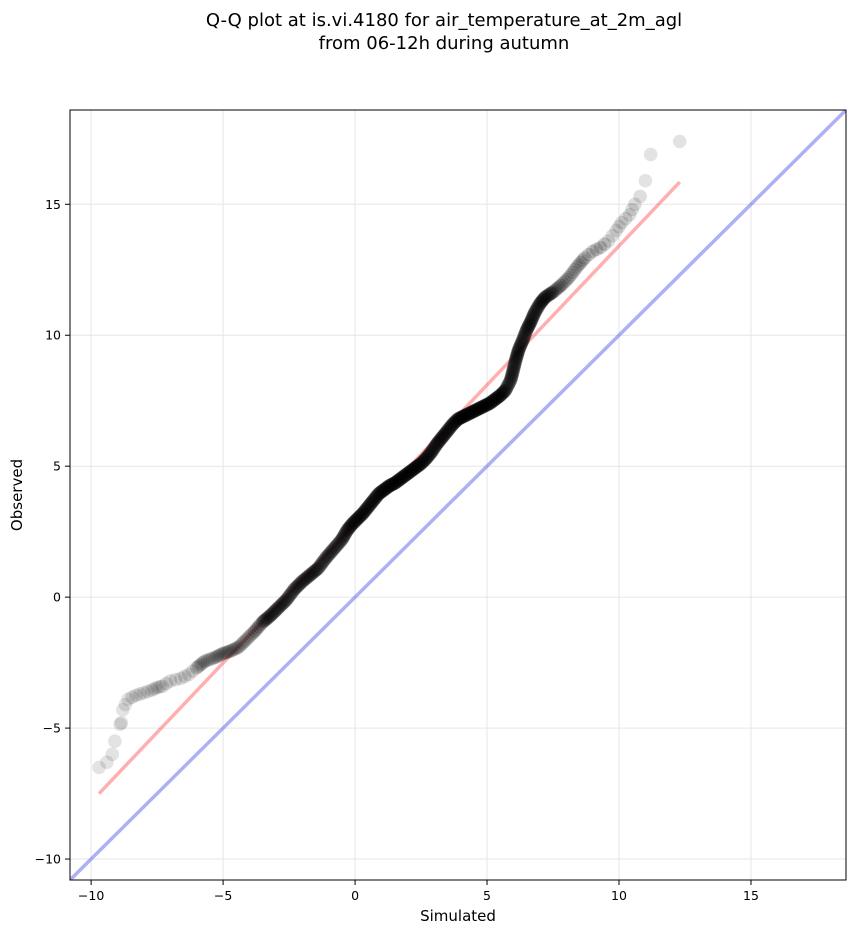 Image resolution: width=854 pixels, height=934 pixels. I want to click on y-tick-label: 15, so click(53, 204).